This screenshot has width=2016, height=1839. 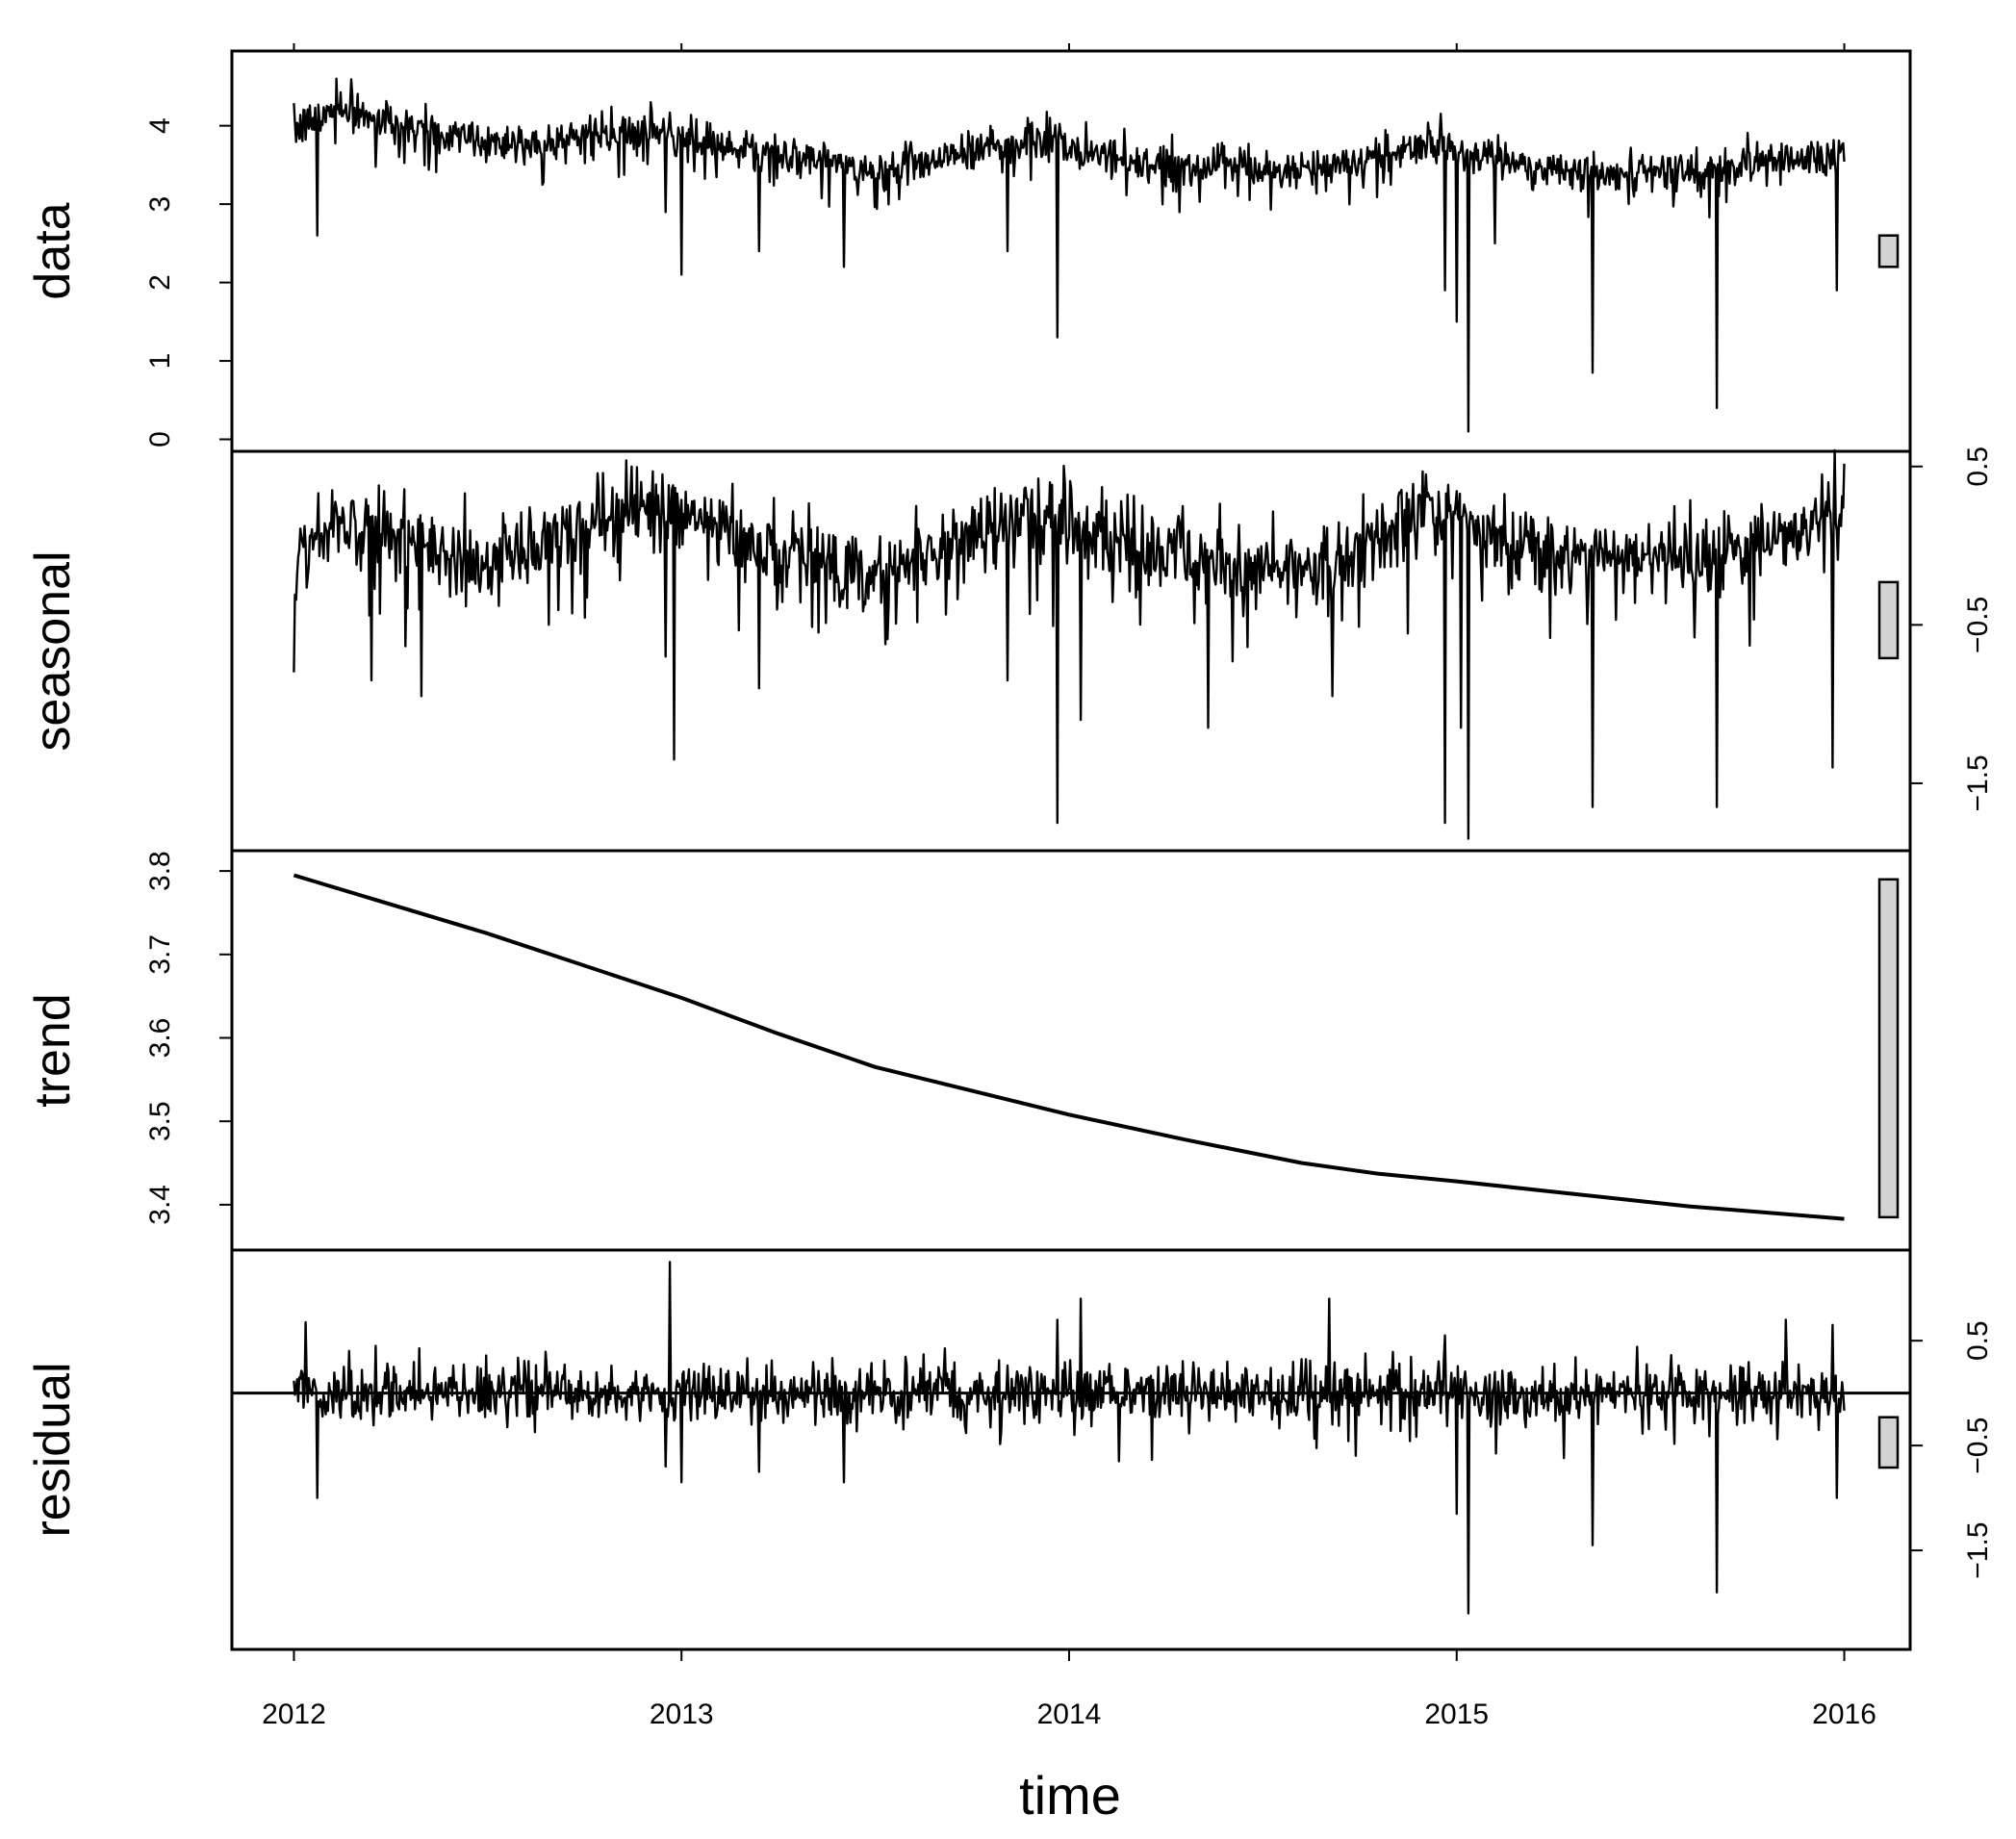 I want to click on panel-label-trend: trend, so click(x=53, y=1050).